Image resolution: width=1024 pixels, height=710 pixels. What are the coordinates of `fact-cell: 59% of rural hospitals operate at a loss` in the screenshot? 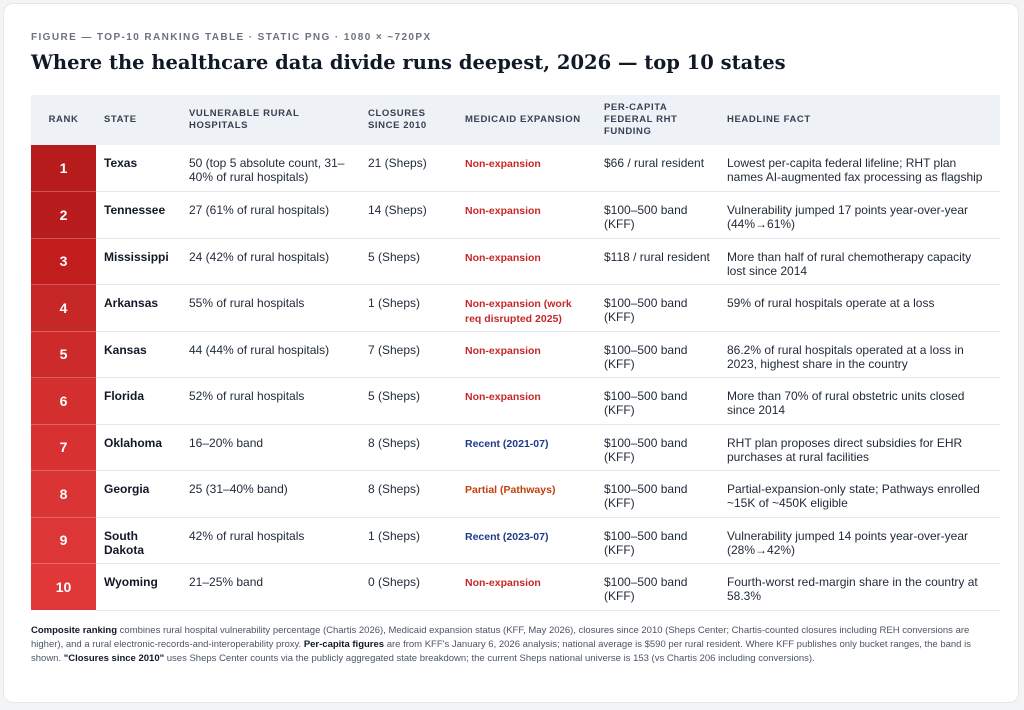 It's located at (859, 308).